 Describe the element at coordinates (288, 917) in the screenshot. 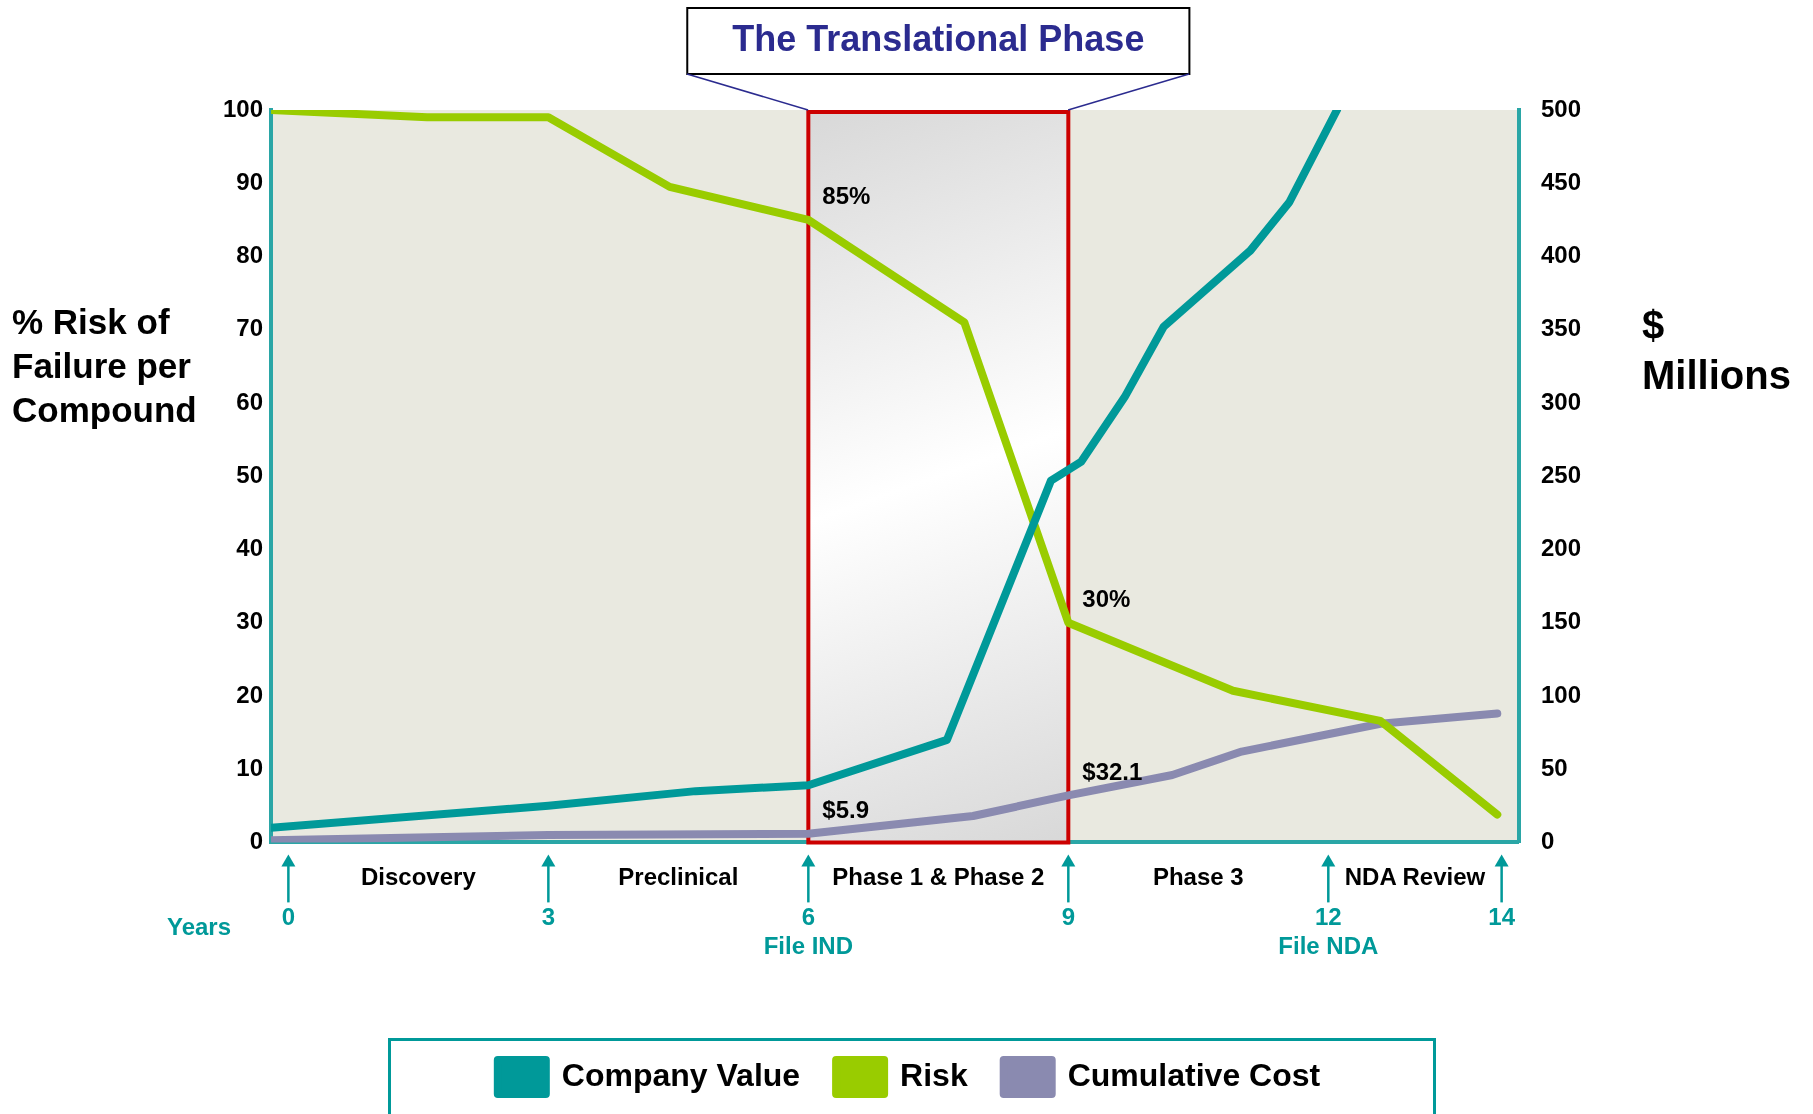

I see `x-tick-label: 0` at that location.